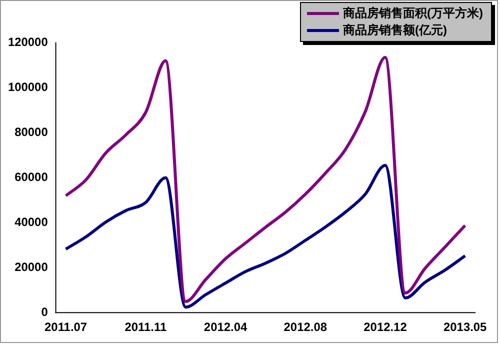  Describe the element at coordinates (31, 177) in the screenshot. I see `y-tick-label: 60000` at that location.